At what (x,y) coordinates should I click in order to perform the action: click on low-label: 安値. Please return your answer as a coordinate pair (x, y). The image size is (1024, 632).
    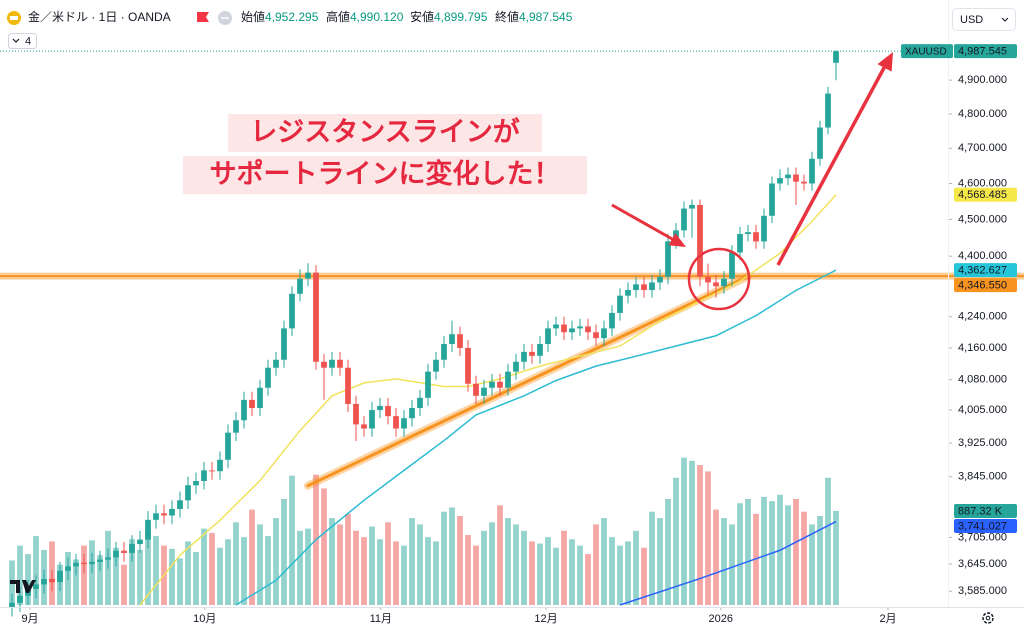
    Looking at the image, I should click on (422, 16).